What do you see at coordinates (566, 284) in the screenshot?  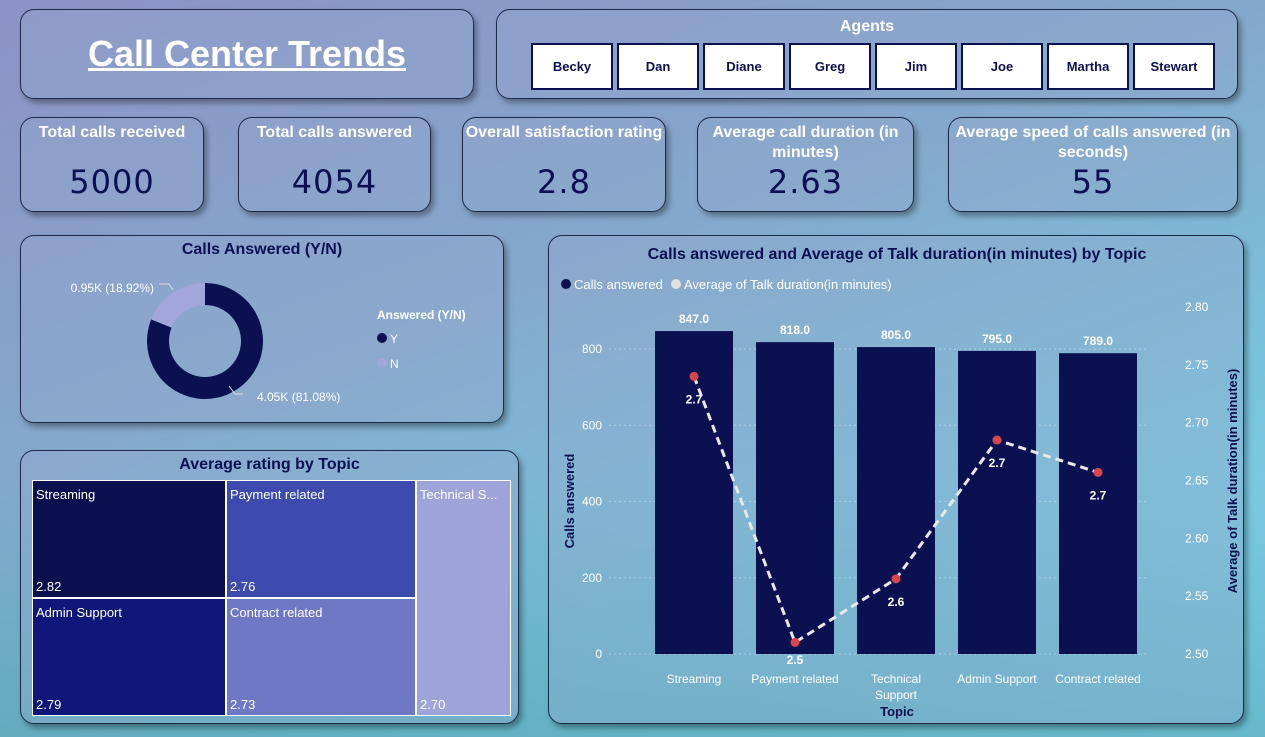 I see `legend-marker-calls` at bounding box center [566, 284].